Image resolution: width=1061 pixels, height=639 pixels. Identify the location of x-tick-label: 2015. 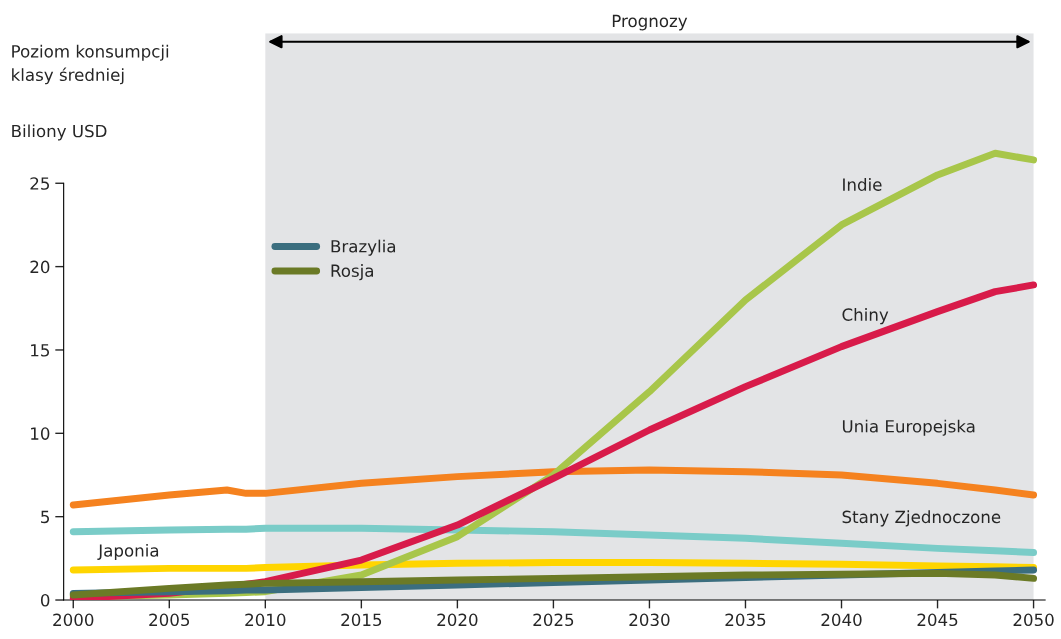
(361, 620).